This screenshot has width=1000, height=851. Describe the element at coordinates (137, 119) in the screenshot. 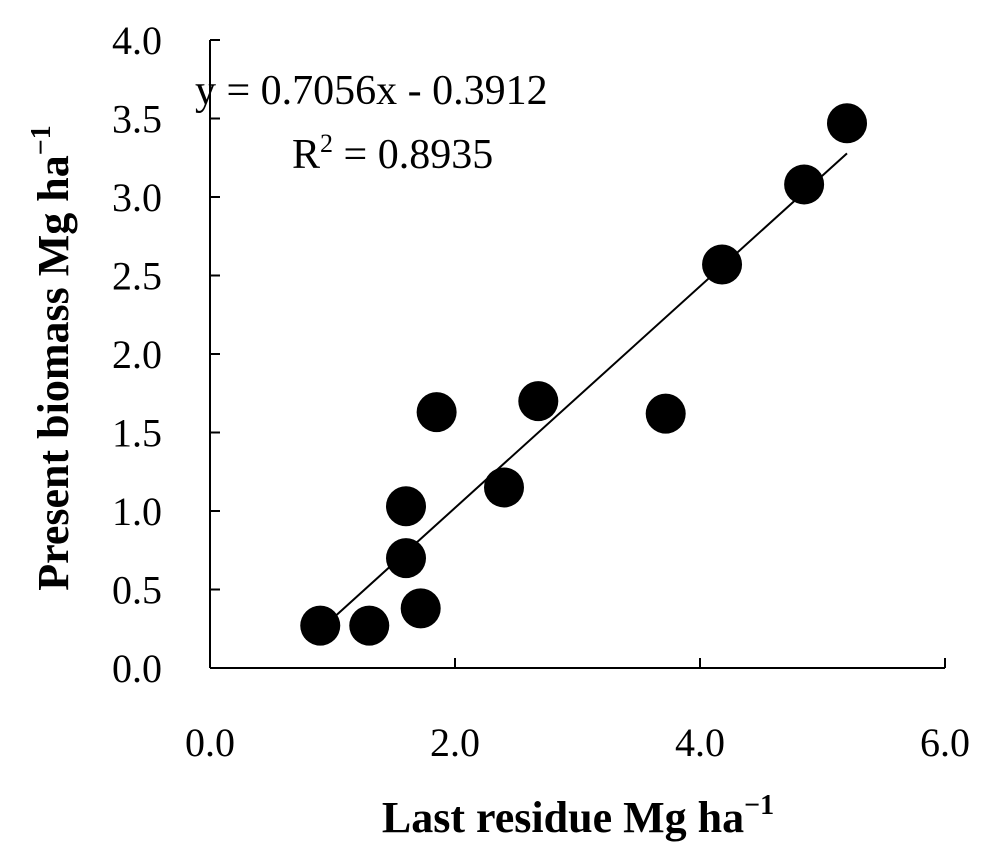

I see `y-tick-label: 3.5` at that location.